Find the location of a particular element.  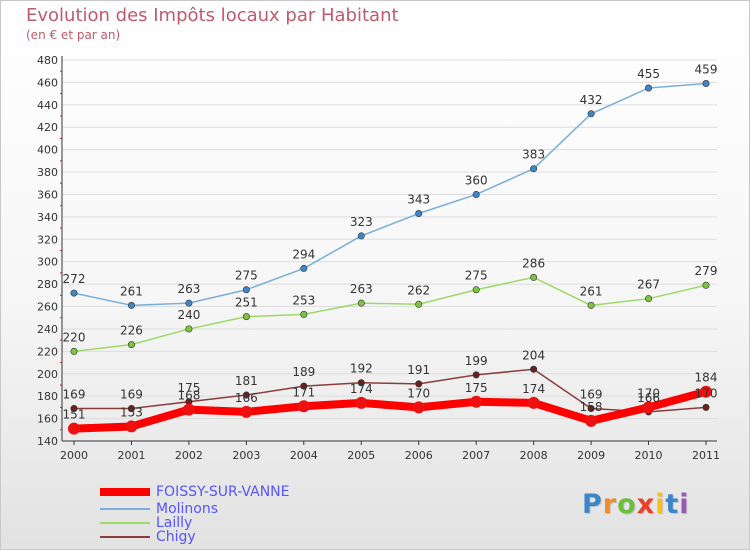

data-label: 166 is located at coordinates (246, 398).